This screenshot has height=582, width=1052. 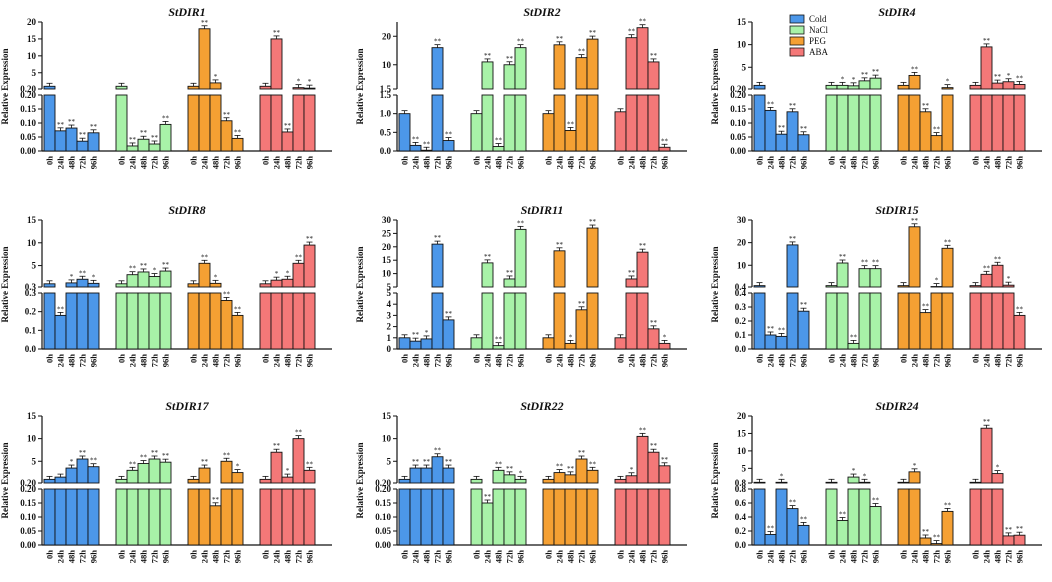 I want to click on y-tick-label: 0, so click(x=389, y=349).